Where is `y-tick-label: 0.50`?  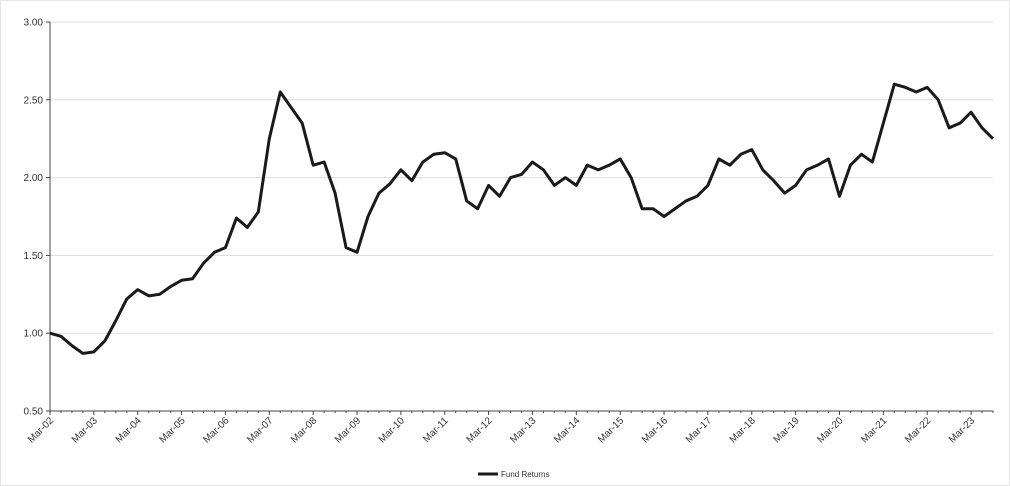
y-tick-label: 0.50 is located at coordinates (34, 412).